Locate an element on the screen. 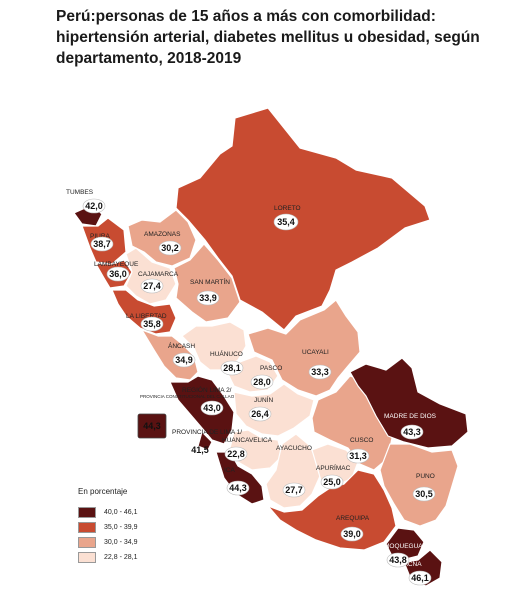 This screenshot has width=511, height=589. svg-text: 33,3 is located at coordinates (320, 372).